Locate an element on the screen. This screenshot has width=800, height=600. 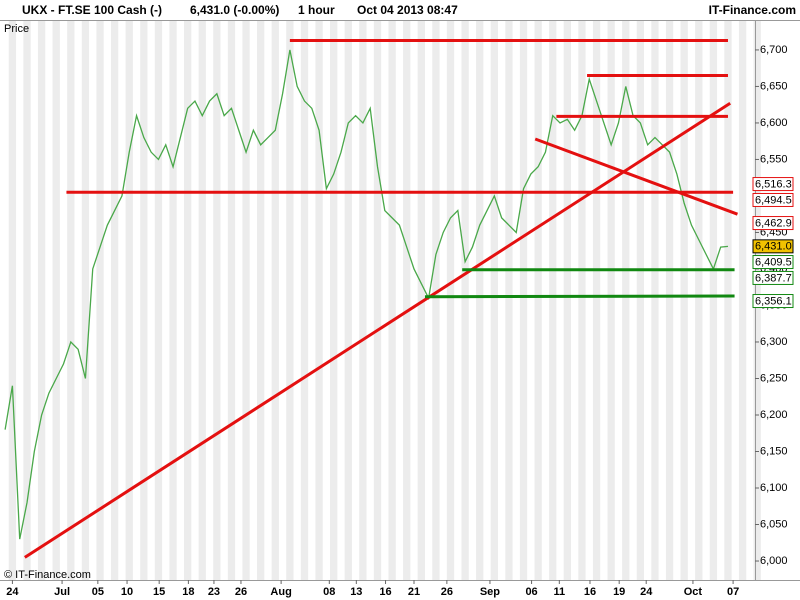
x-tick-label: Aug is located at coordinates (280, 592).